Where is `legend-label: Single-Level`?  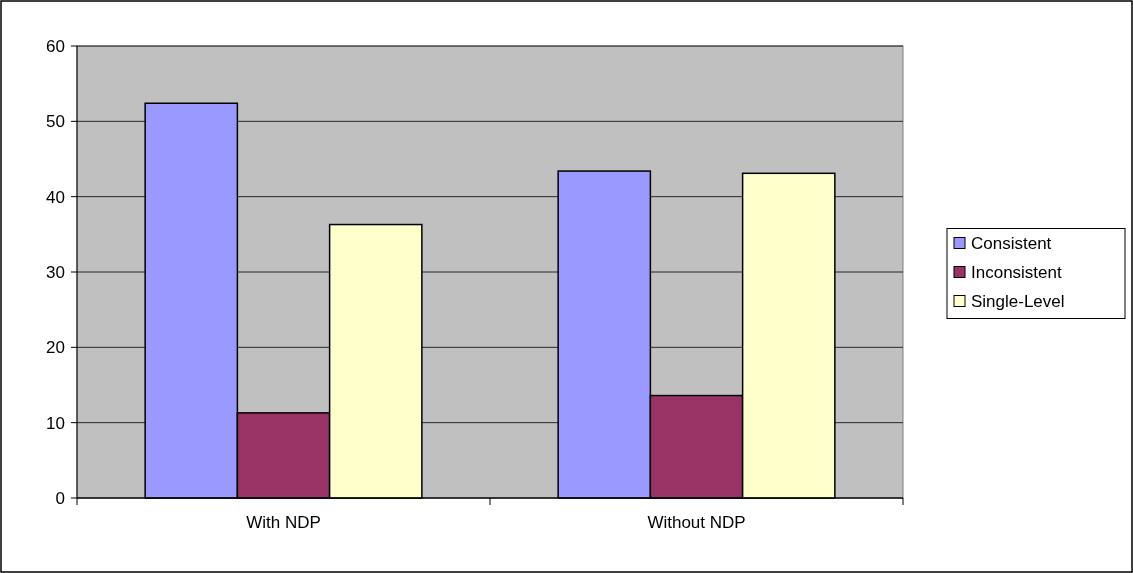
legend-label: Single-Level is located at coordinates (1018, 302).